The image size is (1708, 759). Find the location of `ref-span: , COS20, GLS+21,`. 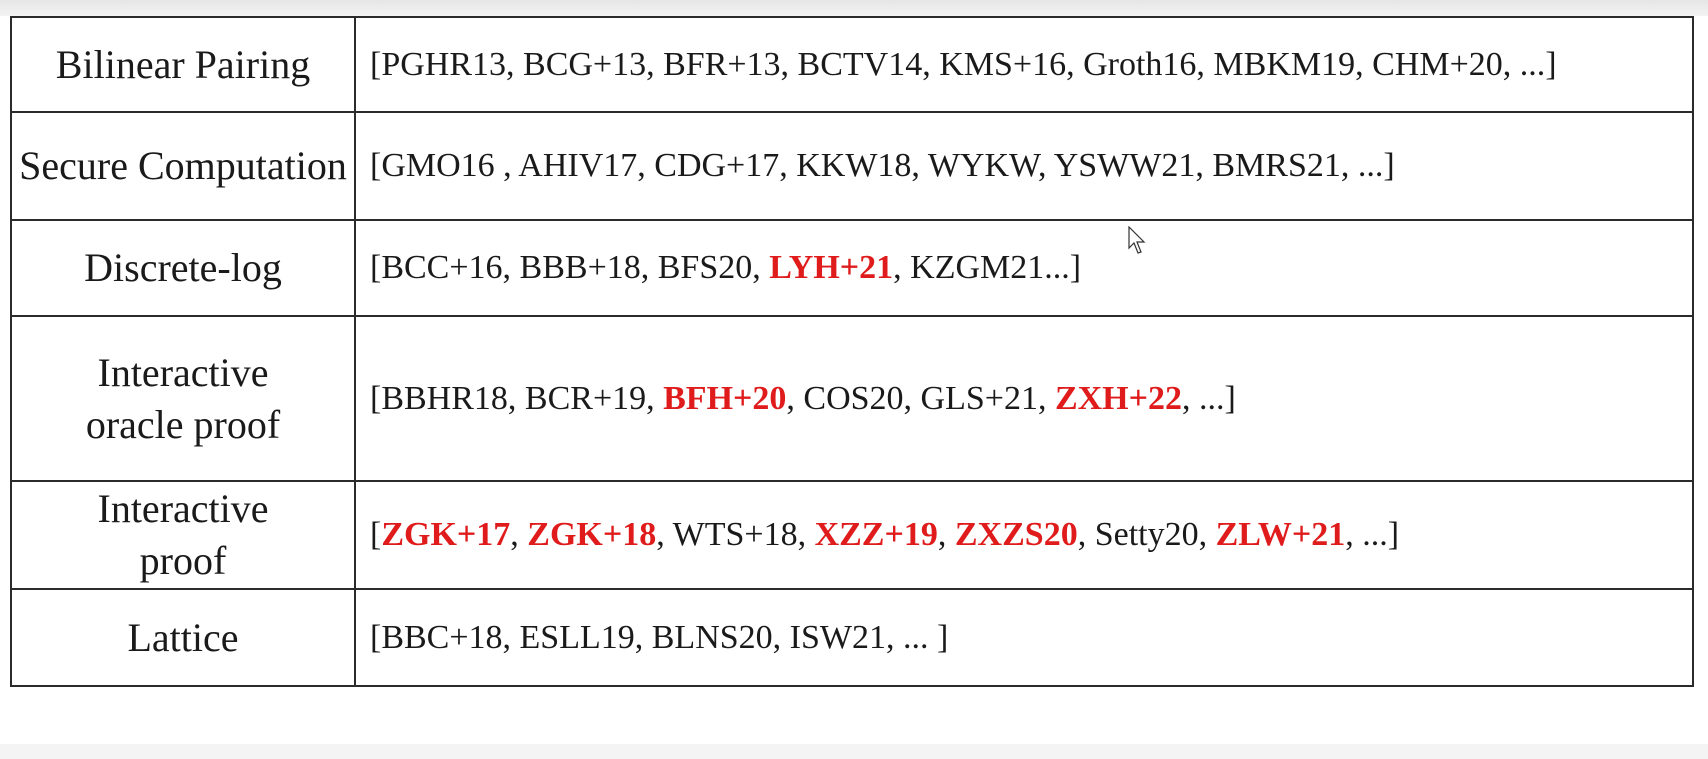

ref-span: , COS20, GLS+21, is located at coordinates (920, 398).